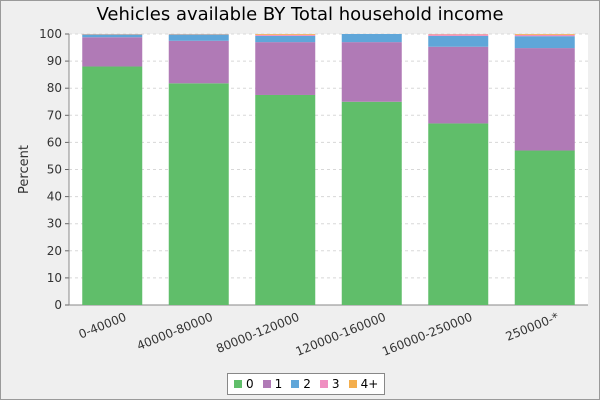  What do you see at coordinates (250, 384) in the screenshot?
I see `legend-label: 0` at bounding box center [250, 384].